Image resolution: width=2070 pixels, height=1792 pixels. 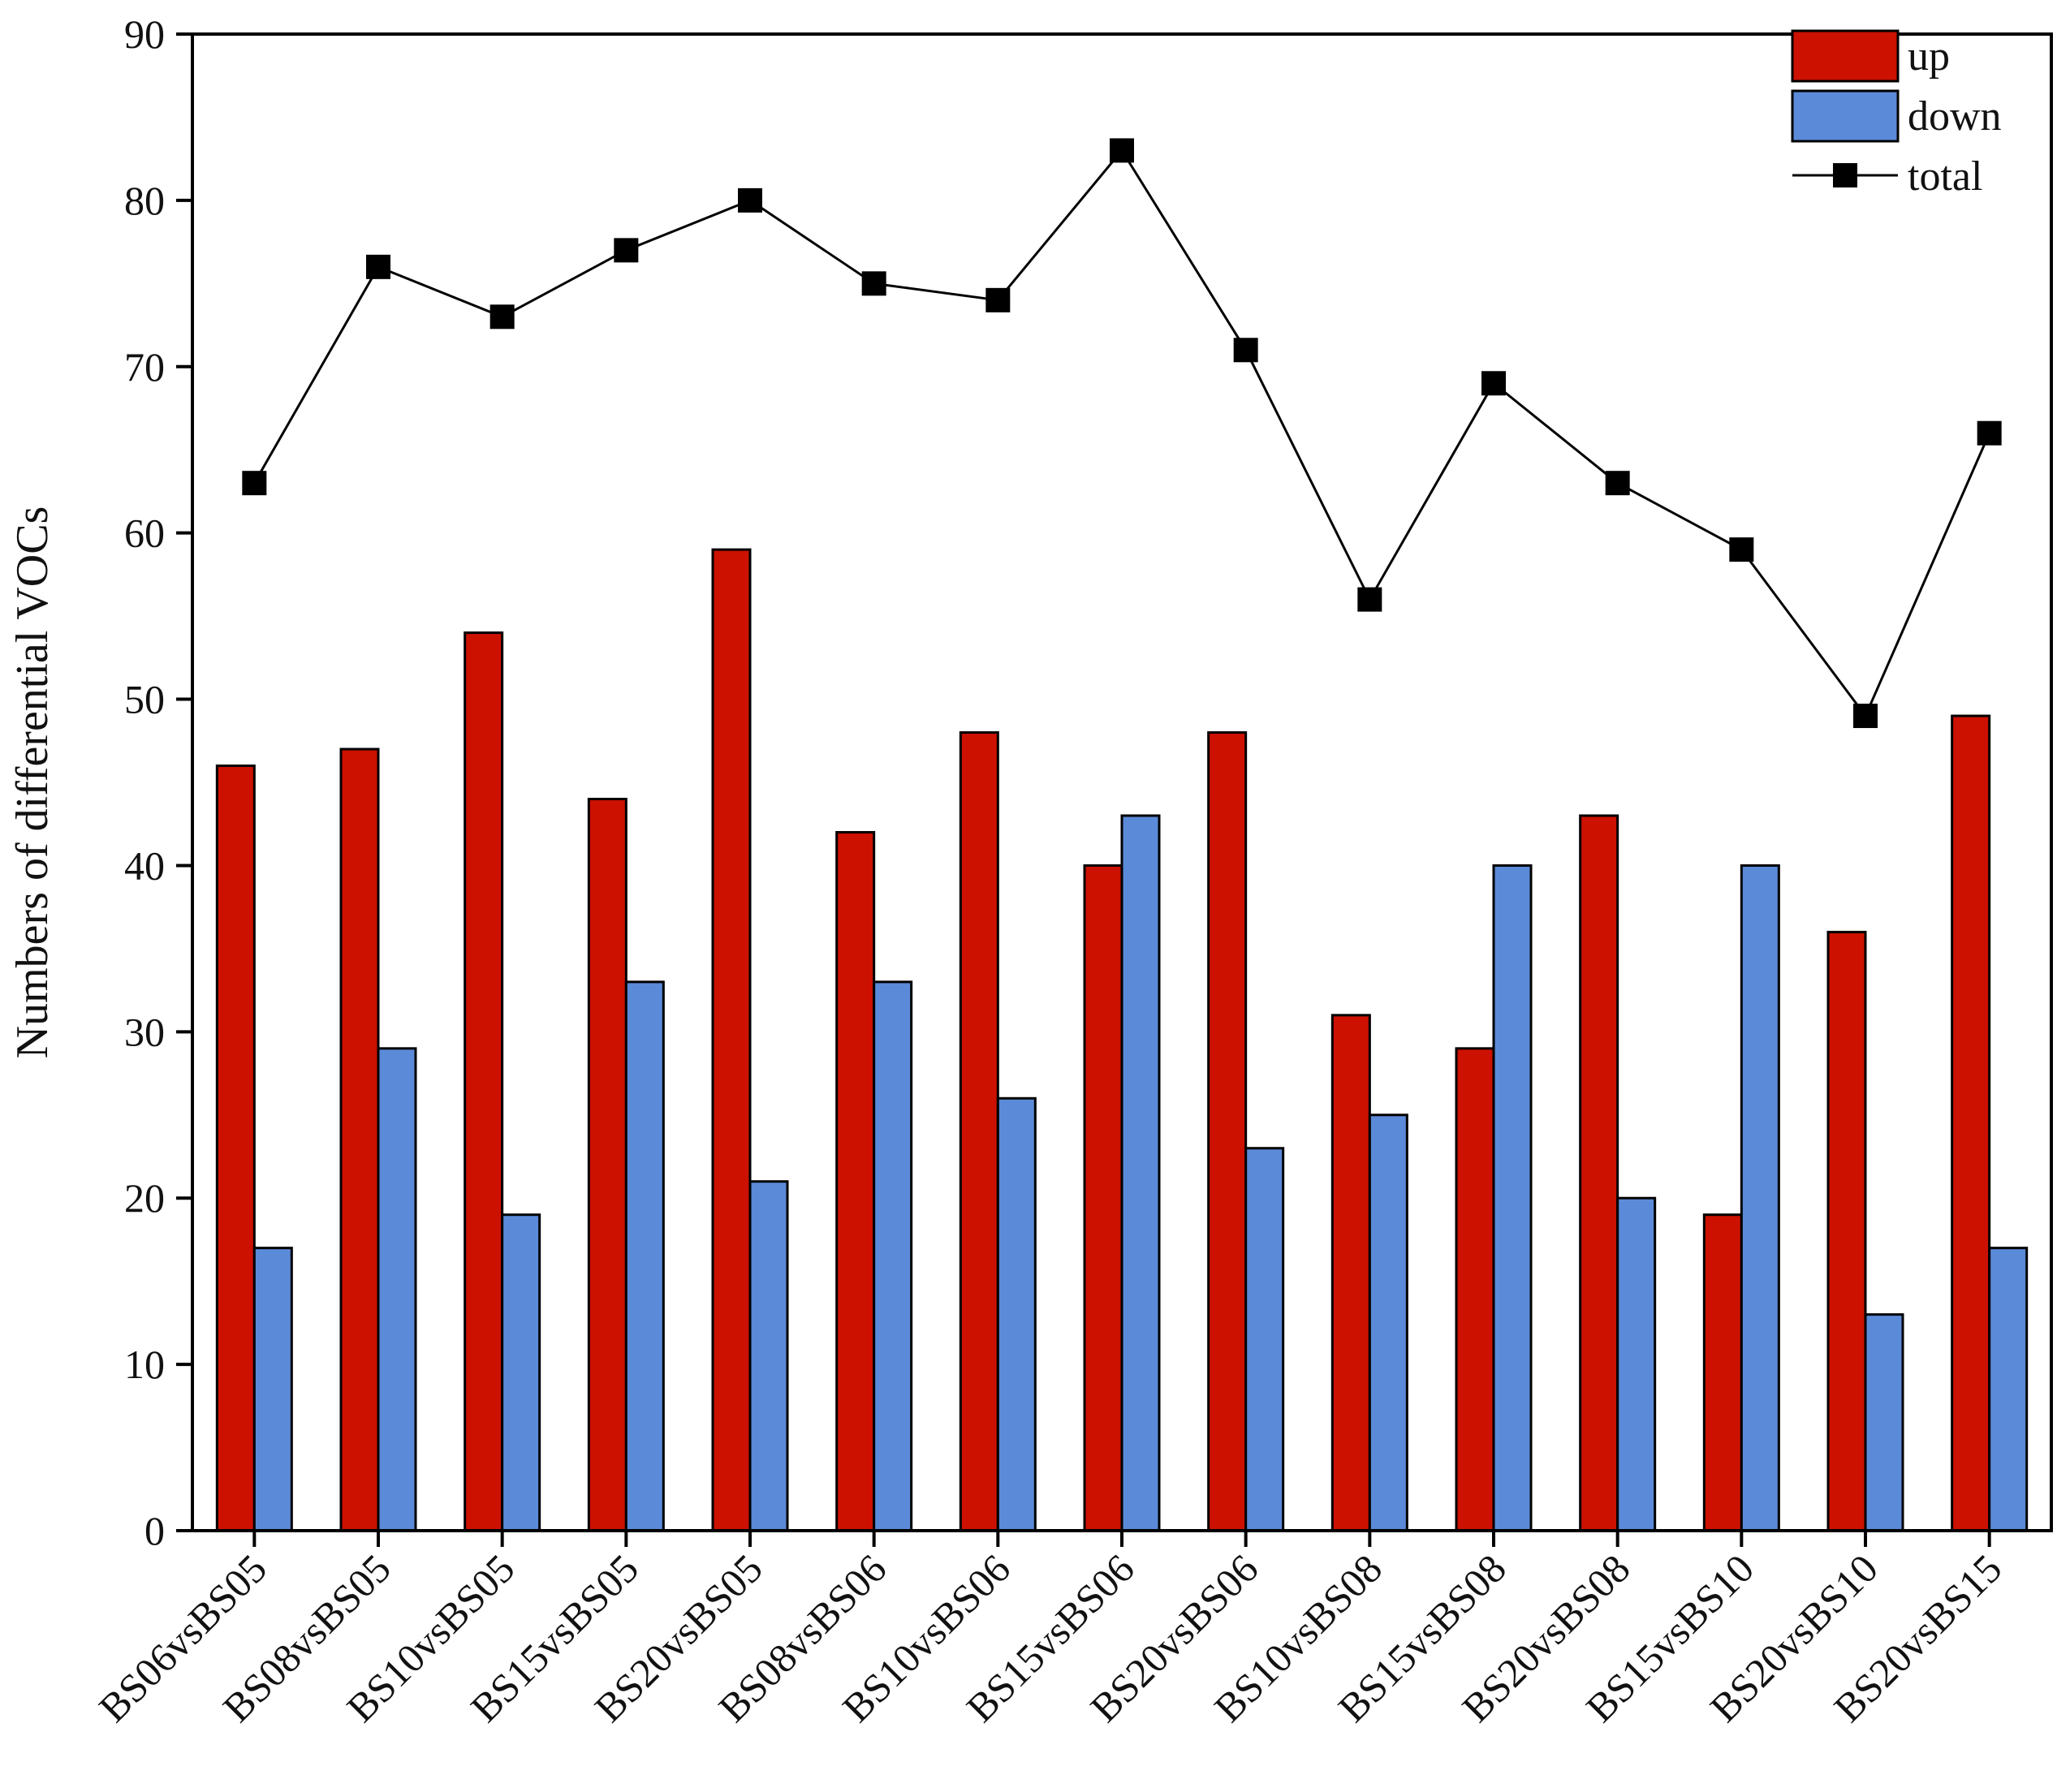 What do you see at coordinates (1955, 117) in the screenshot?
I see `legend-label-down: down` at bounding box center [1955, 117].